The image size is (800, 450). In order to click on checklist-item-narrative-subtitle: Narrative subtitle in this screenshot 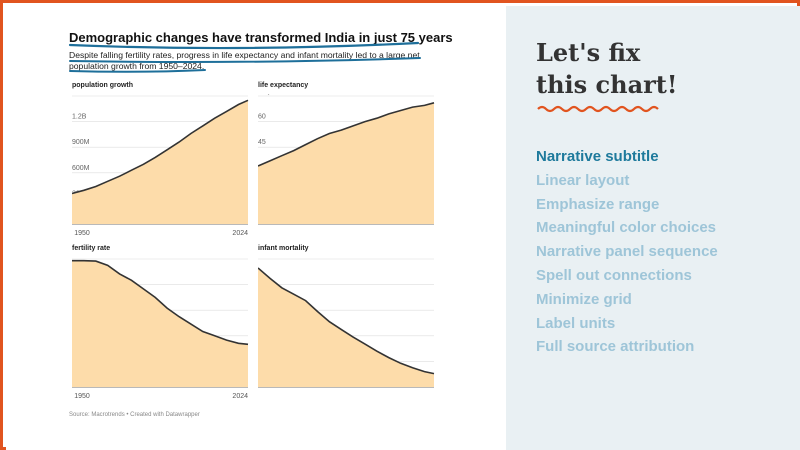, I will do `click(597, 156)`.